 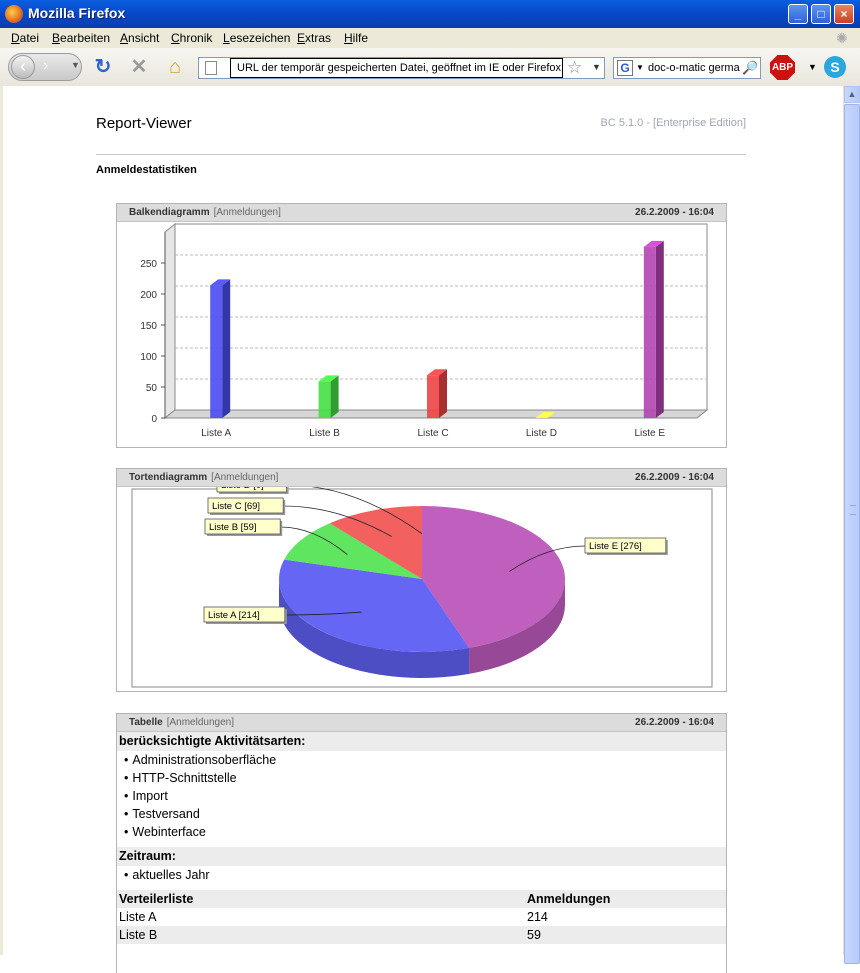 I want to click on x-tick-label: Liste A, so click(x=216, y=433).